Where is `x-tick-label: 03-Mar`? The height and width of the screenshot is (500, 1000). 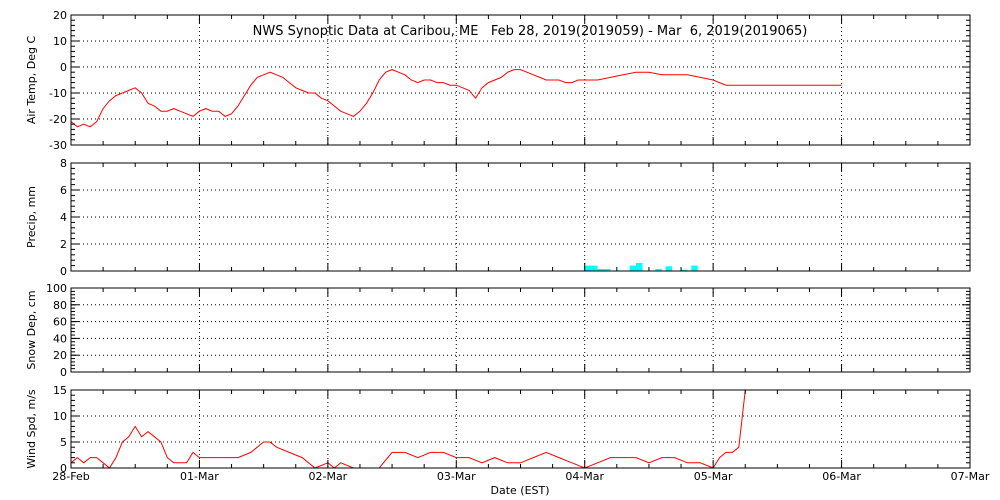 x-tick-label: 03-Mar is located at coordinates (456, 476).